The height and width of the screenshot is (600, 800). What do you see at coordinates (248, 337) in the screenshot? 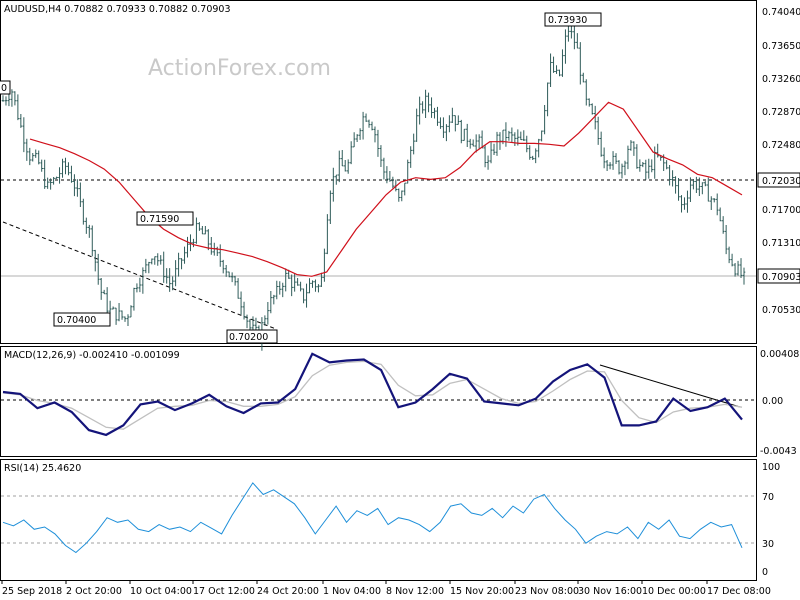
I see `annotation-low2-label: 0.70200` at bounding box center [248, 337].